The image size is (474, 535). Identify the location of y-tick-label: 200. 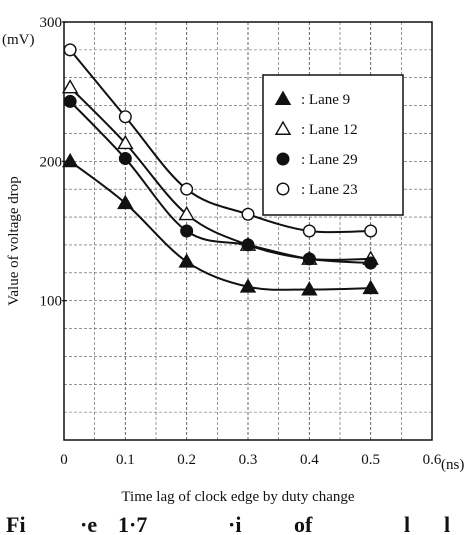
(51, 162).